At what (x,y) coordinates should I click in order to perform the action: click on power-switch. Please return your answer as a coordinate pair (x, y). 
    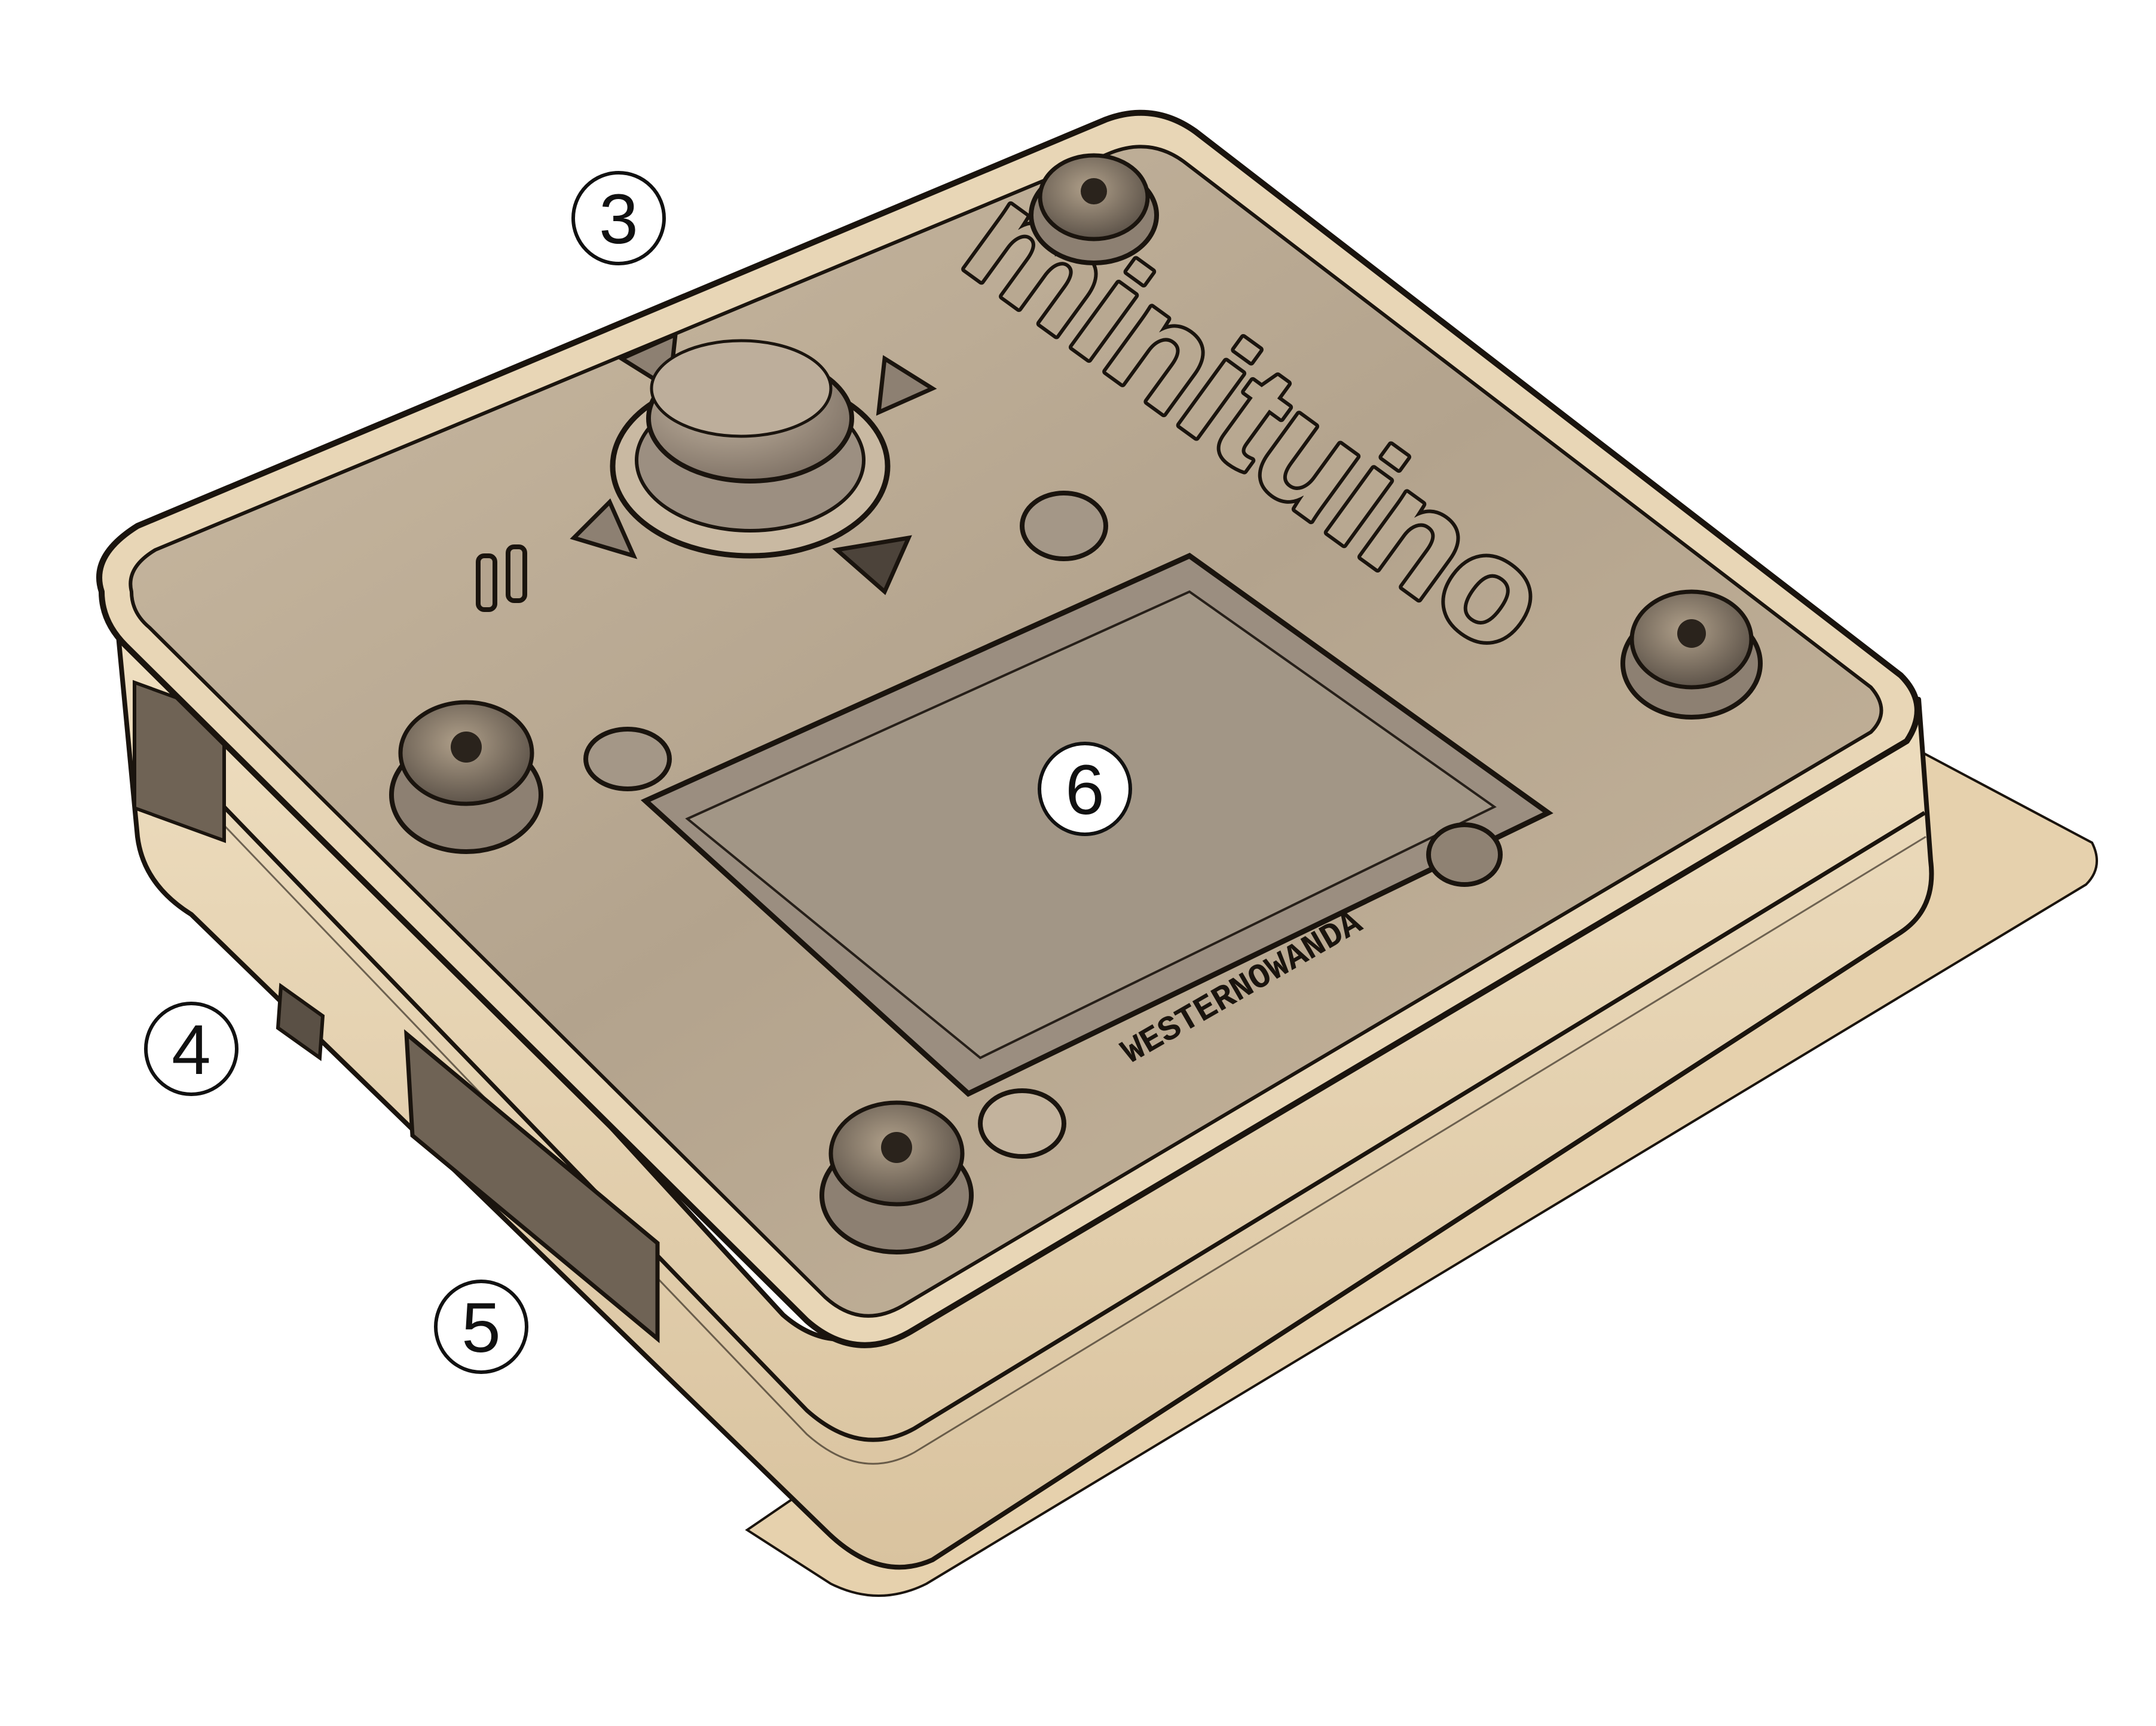
    Looking at the image, I should click on (300, 1022).